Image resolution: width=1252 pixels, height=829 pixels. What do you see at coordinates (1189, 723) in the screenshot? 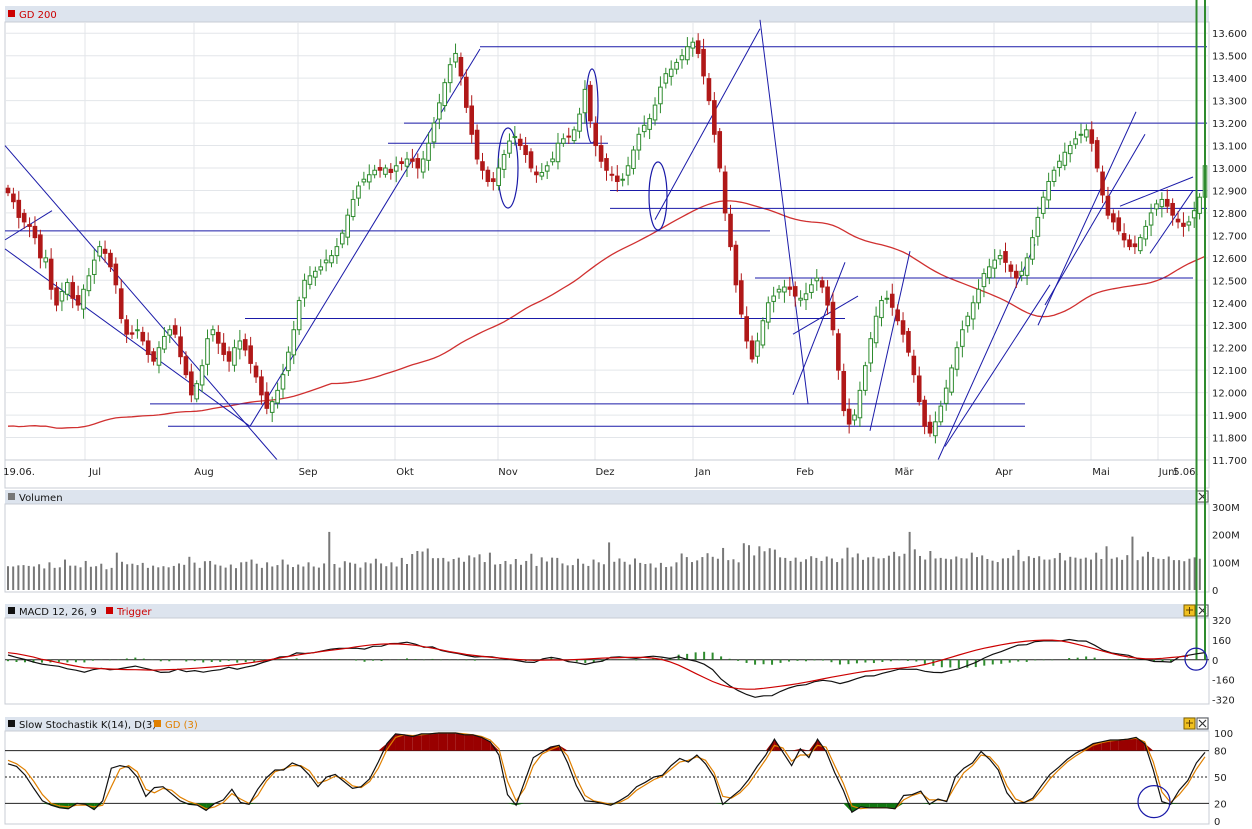
I see `stoch-settings-button` at bounding box center [1189, 723].